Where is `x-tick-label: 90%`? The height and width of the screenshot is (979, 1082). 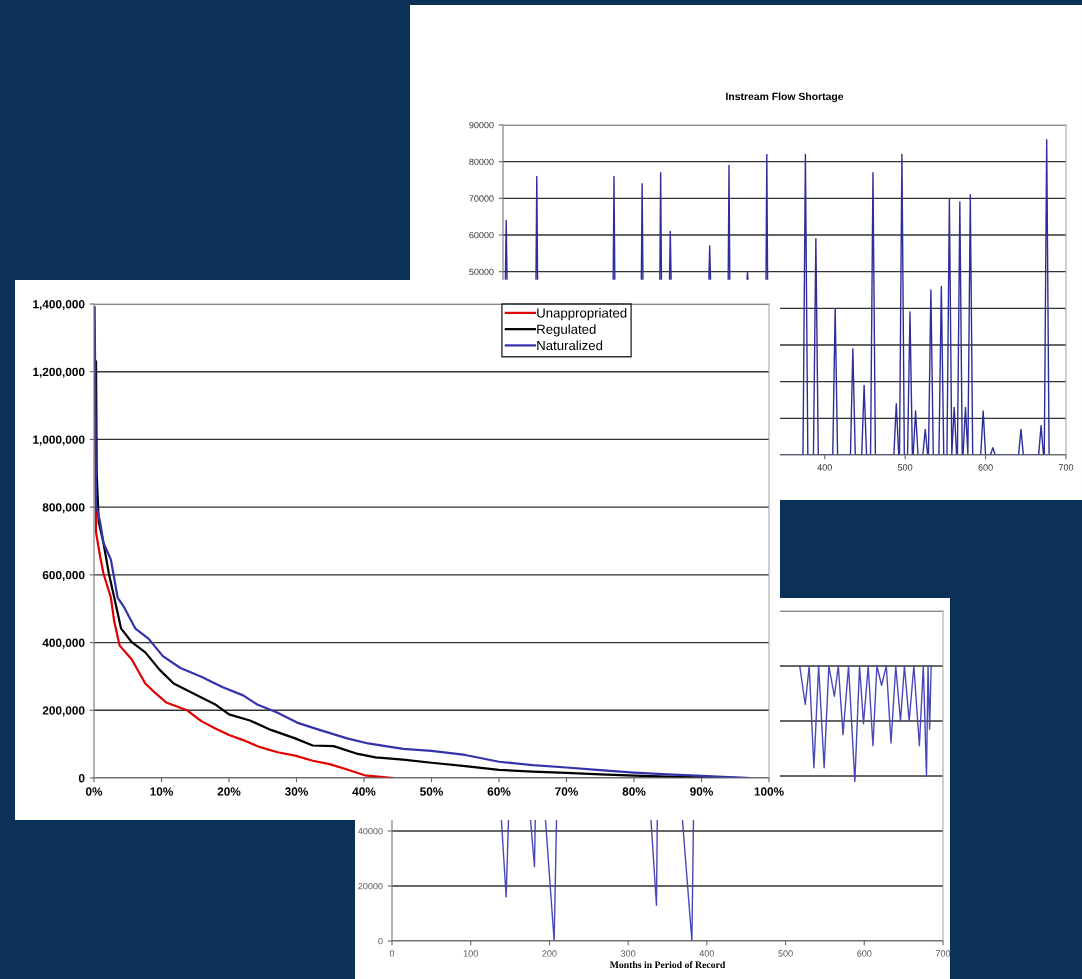
x-tick-label: 90% is located at coordinates (701, 791).